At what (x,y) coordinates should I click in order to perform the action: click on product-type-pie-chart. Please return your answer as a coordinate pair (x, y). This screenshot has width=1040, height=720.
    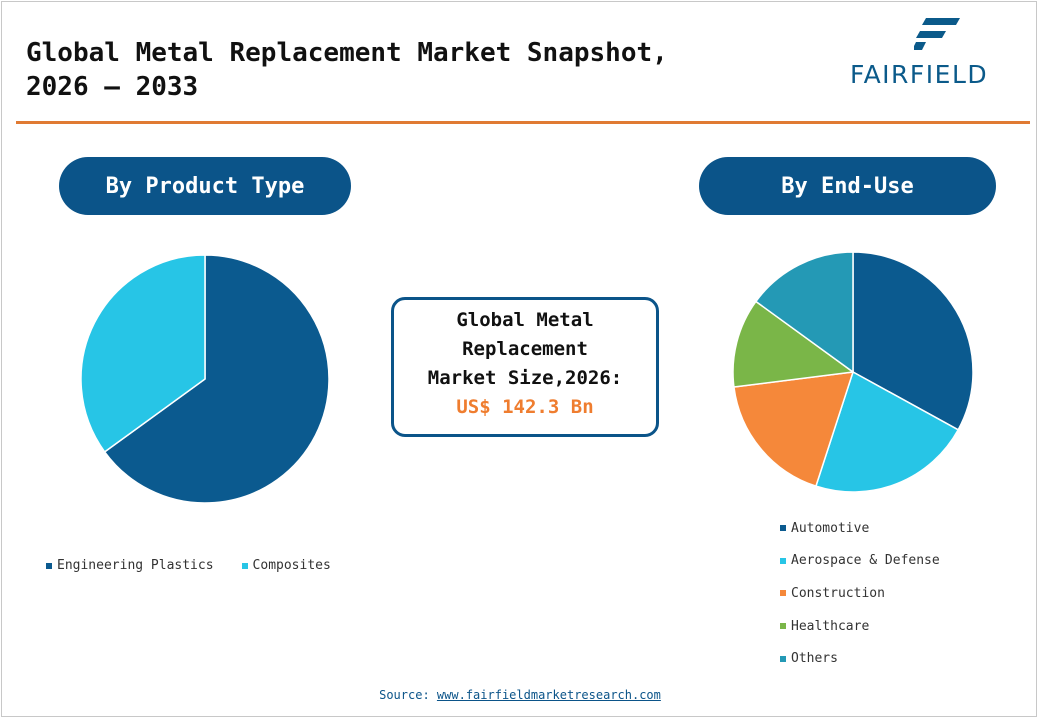
    Looking at the image, I should click on (205, 379).